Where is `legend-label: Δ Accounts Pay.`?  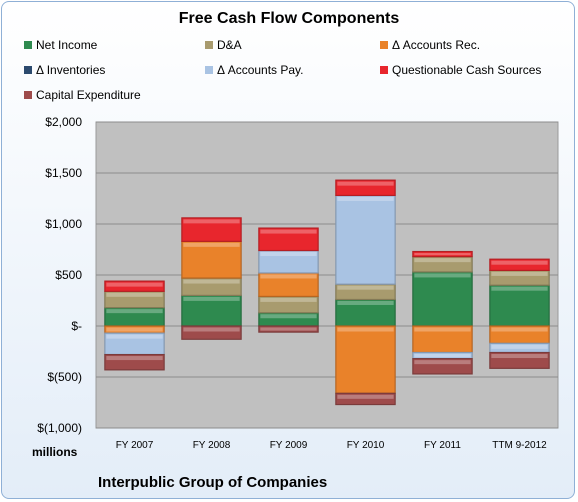 legend-label: Δ Accounts Pay. is located at coordinates (260, 70).